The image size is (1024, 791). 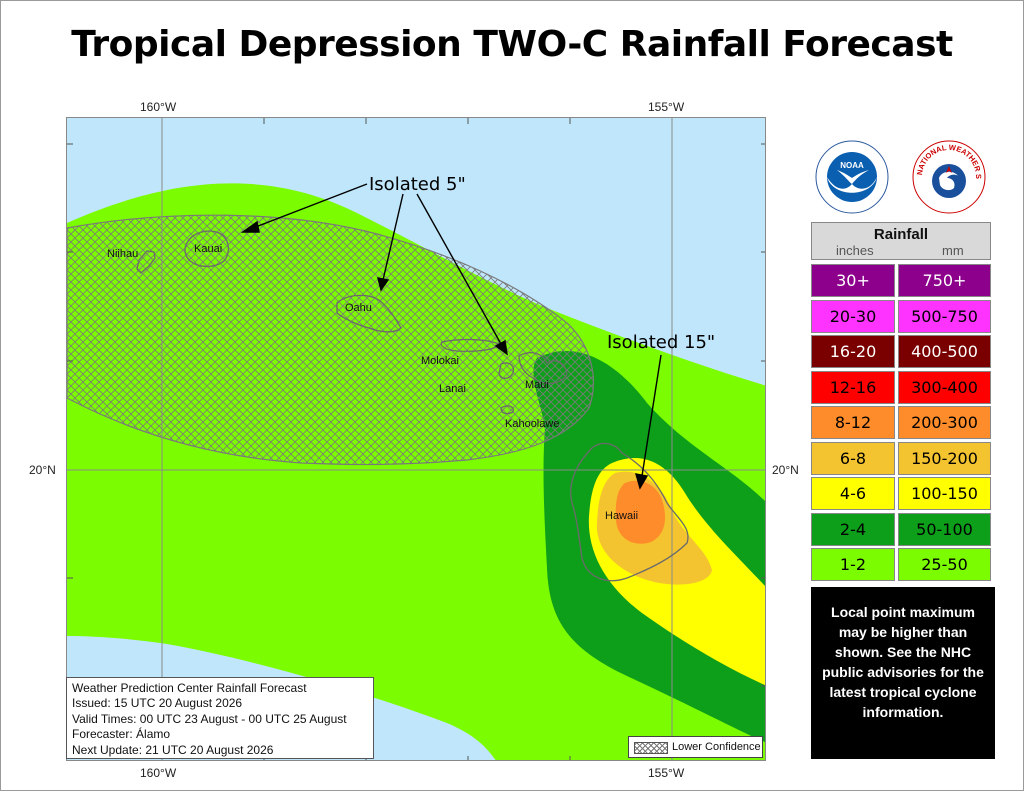 I want to click on legend-mm-cell: 750+, so click(x=944, y=280).